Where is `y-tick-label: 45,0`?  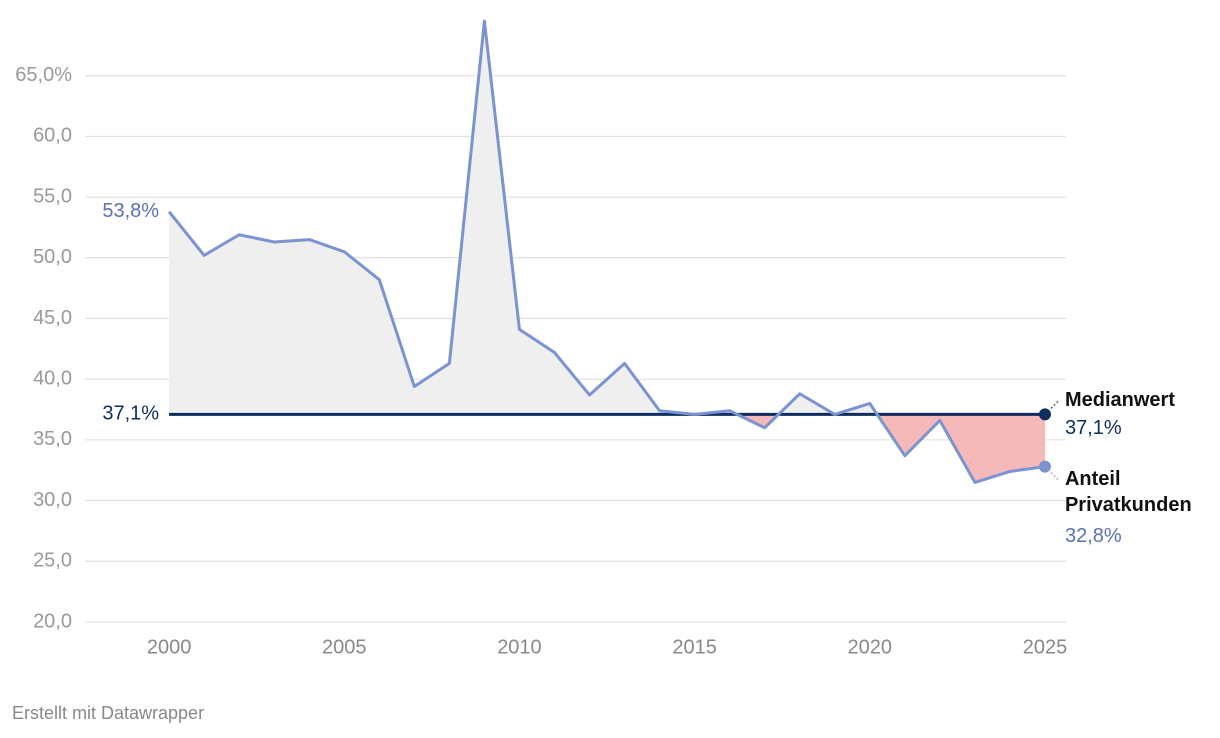
y-tick-label: 45,0 is located at coordinates (52, 318).